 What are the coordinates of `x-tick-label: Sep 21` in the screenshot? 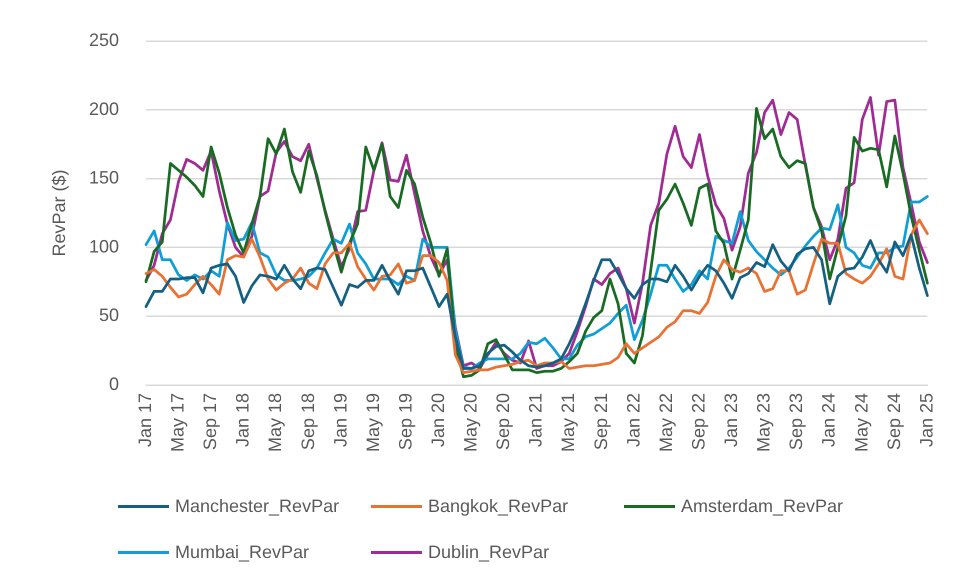 It's located at (600, 421).